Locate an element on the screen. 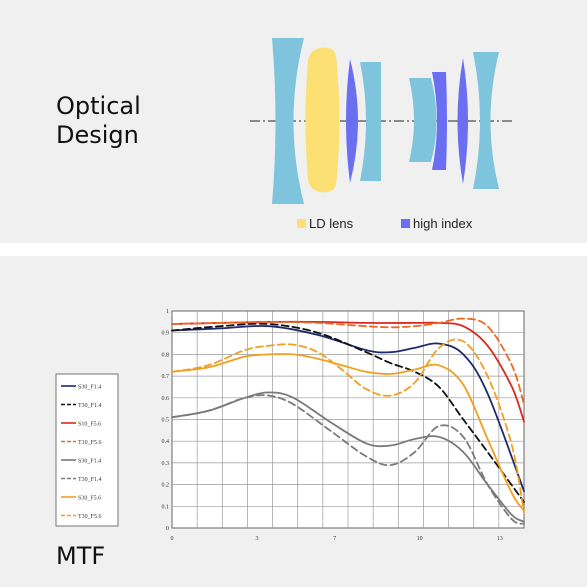 The height and width of the screenshot is (587, 587). chart-legend-box is located at coordinates (87, 450).